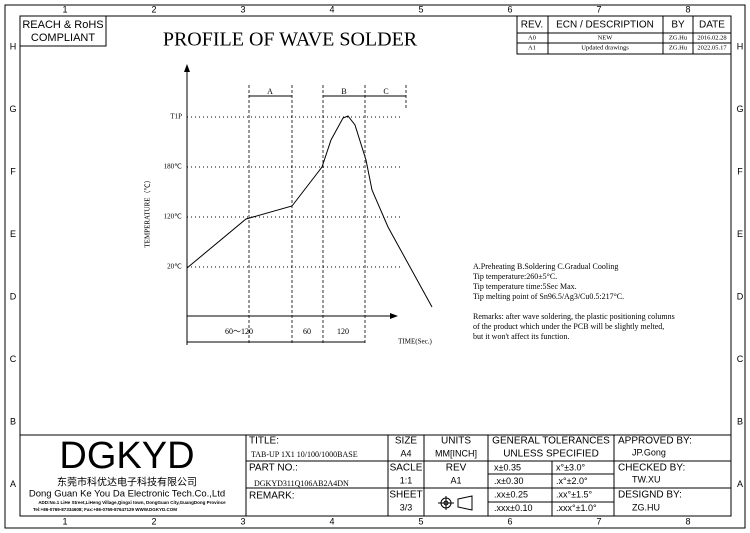  What do you see at coordinates (739, 109) in the screenshot?
I see `row-marker: G` at bounding box center [739, 109].